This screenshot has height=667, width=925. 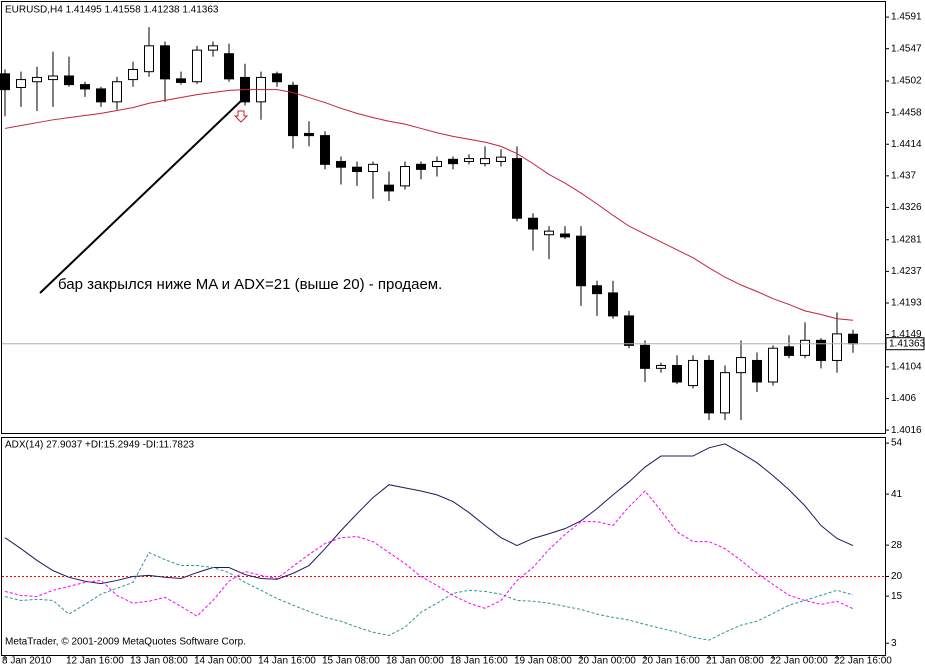 What do you see at coordinates (906, 81) in the screenshot?
I see `y-tick-label: 1.4502` at bounding box center [906, 81].